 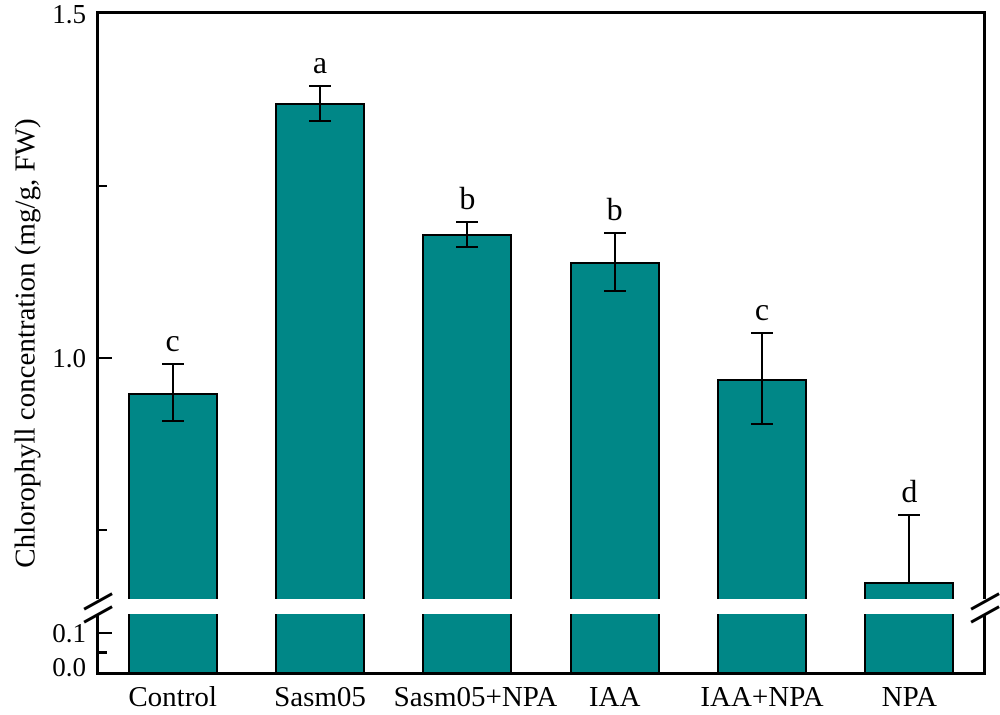 I want to click on bar-sasm05, so click(x=320, y=387).